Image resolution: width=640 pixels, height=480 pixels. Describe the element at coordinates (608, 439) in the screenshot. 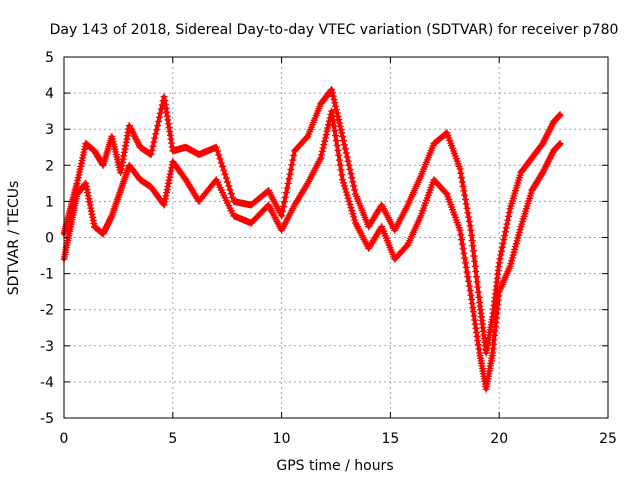

I see `x-tick-label: 25` at that location.